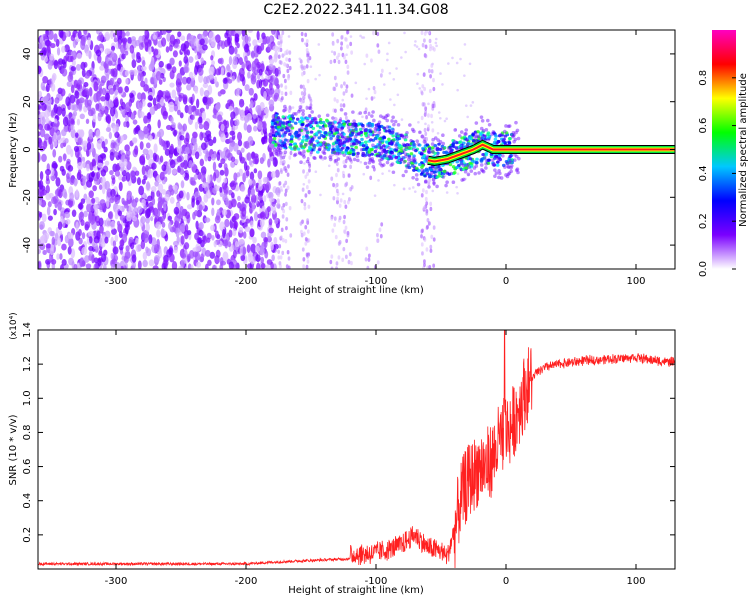  I want to click on y-tick-label: 0, so click(27, 149).